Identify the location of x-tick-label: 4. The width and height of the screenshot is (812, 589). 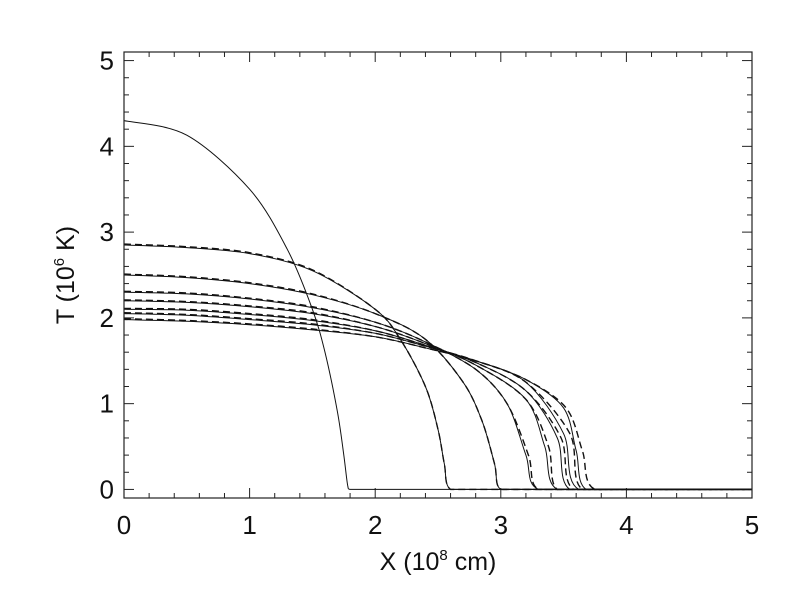
(626, 525).